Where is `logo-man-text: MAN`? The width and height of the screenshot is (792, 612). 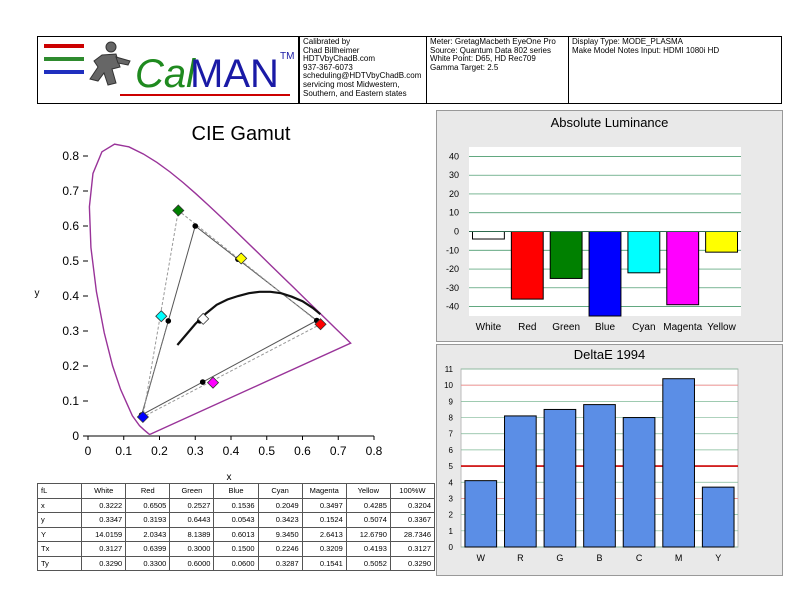
logo-man-text: MAN is located at coordinates (234, 74).